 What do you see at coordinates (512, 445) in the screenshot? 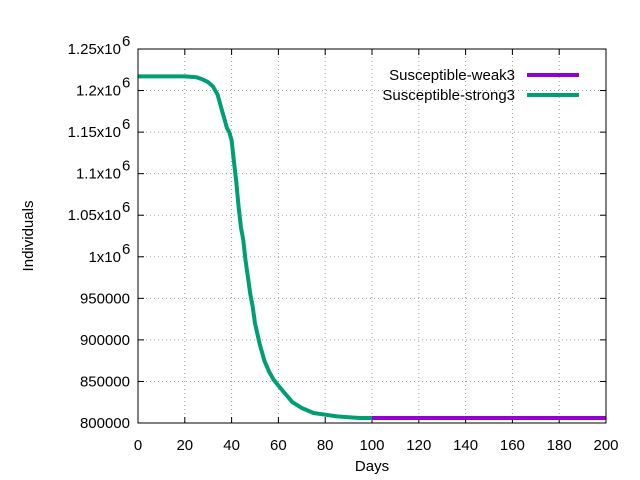
I see `x-tick-label: 160` at bounding box center [512, 445].